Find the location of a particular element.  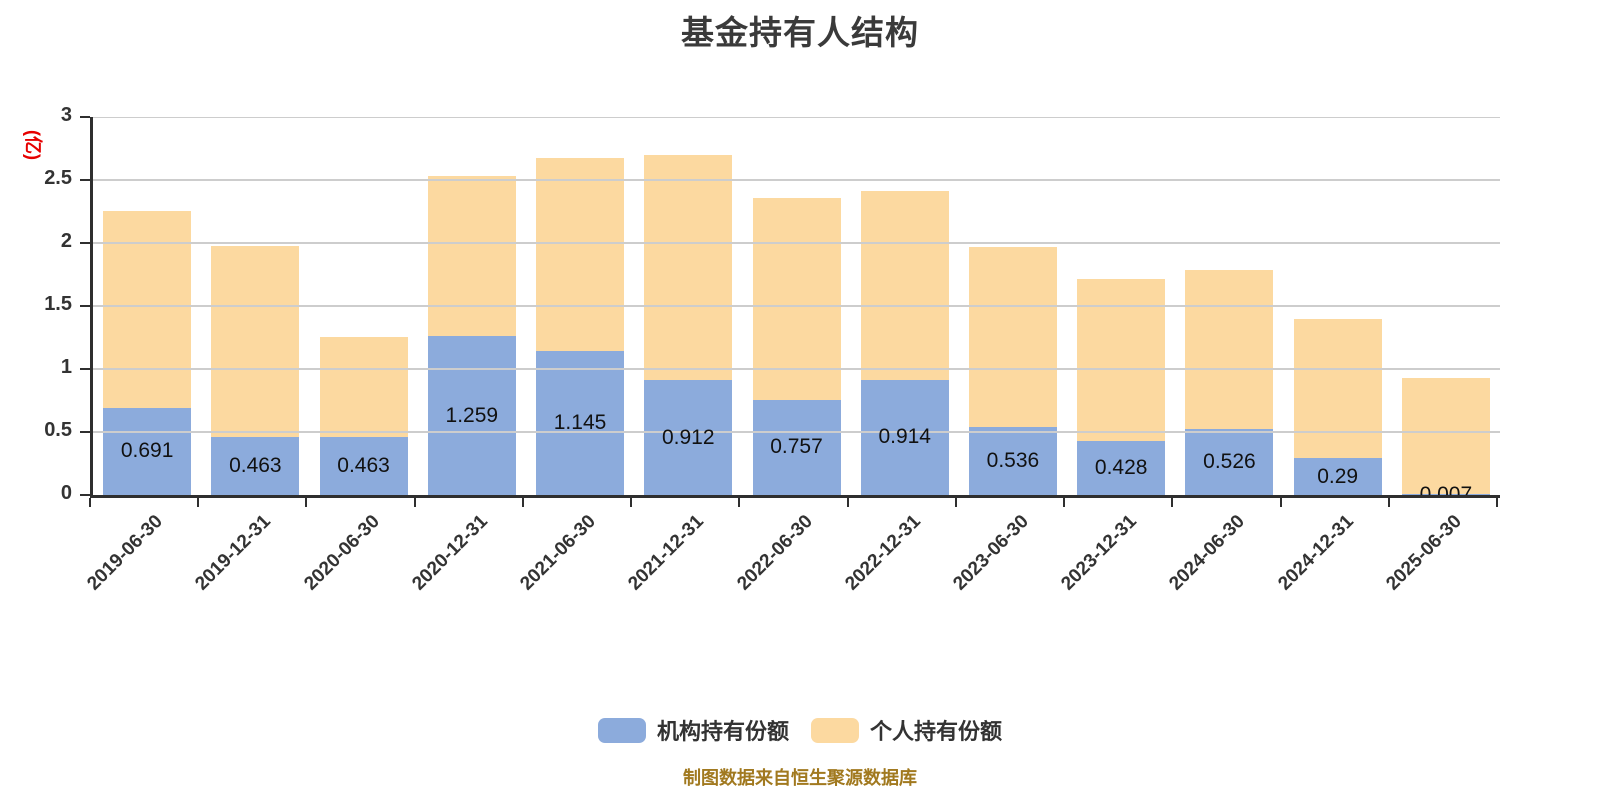

bar-value-label-2024-12-31: 0.29 is located at coordinates (1338, 476).